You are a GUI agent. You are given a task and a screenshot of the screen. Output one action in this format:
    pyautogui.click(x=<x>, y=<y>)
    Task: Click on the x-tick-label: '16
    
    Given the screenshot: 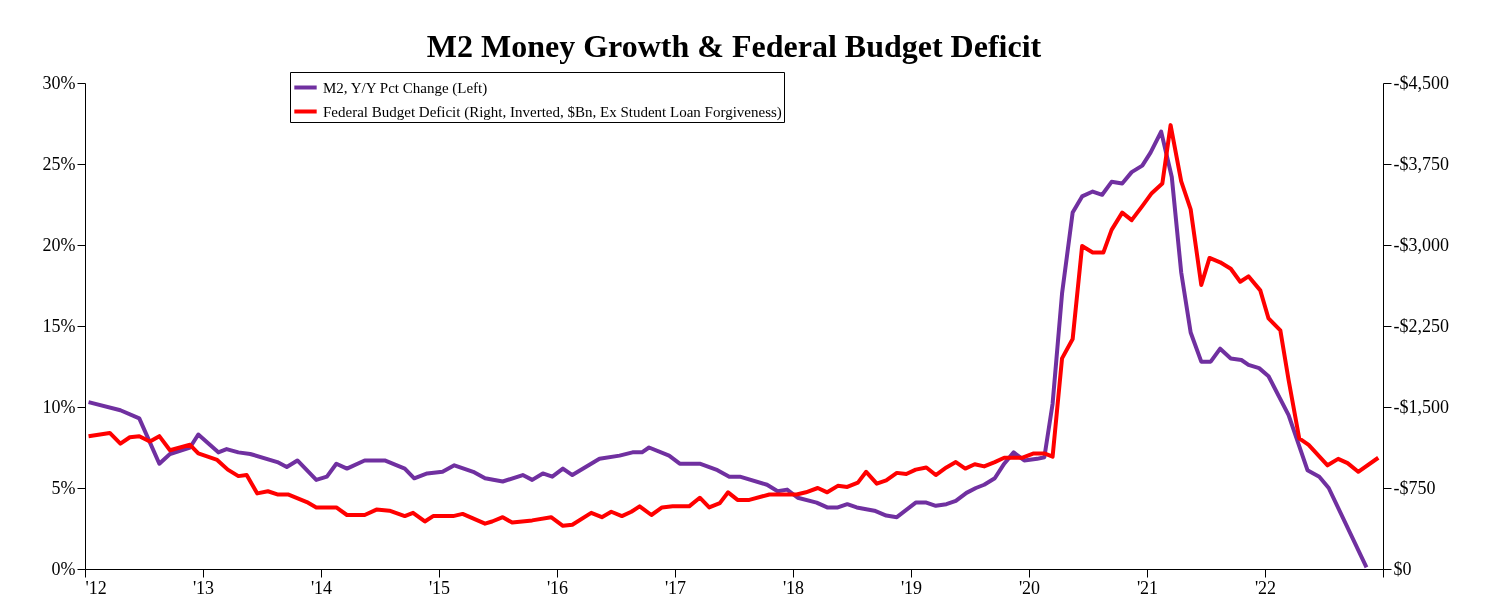 What is the action you would take?
    pyautogui.click(x=557, y=587)
    